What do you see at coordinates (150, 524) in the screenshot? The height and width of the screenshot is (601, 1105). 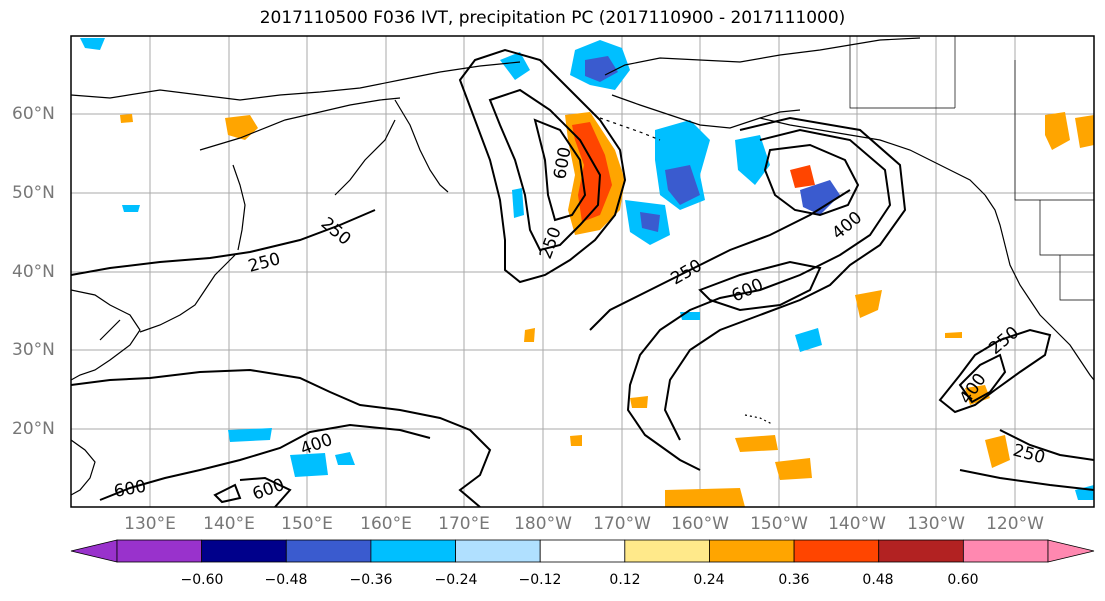 I see `lon-label-130e: 130°E` at bounding box center [150, 524].